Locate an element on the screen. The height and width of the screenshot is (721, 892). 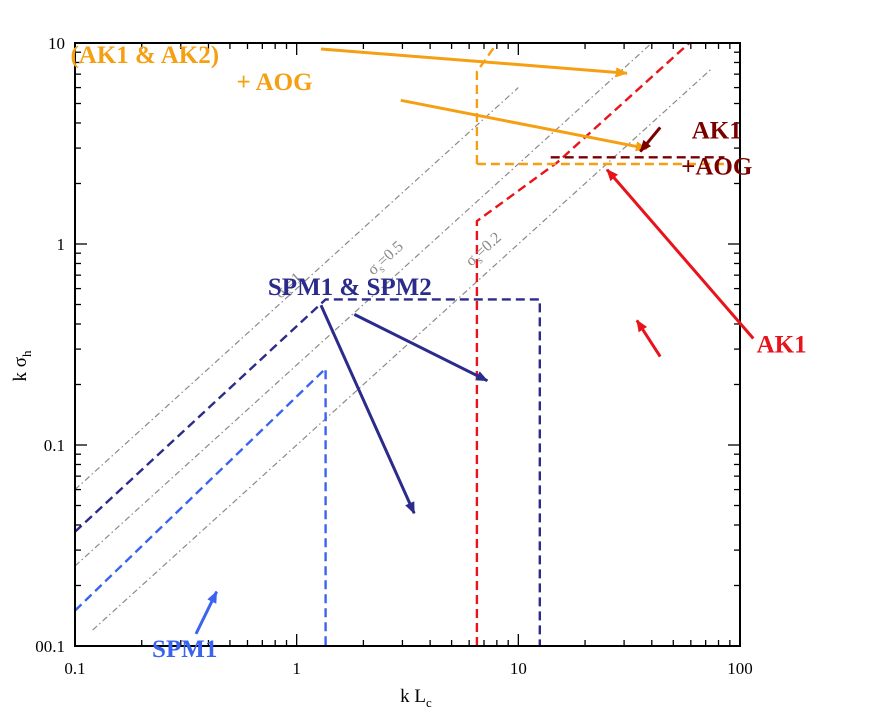
y-tick-label: 00.1 is located at coordinates (50, 646).